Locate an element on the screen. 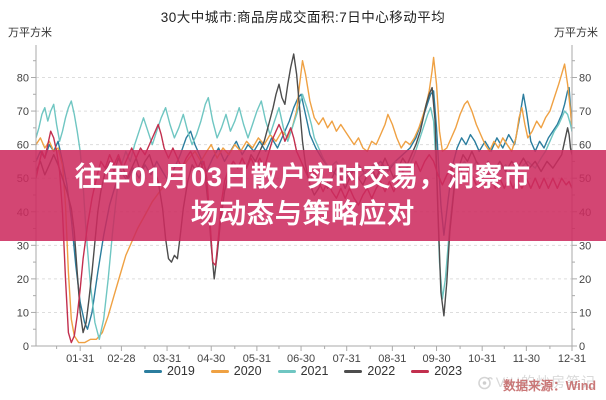  watermark: ViU的炒房笔记 数据来源：Wind is located at coordinates (536, 384).